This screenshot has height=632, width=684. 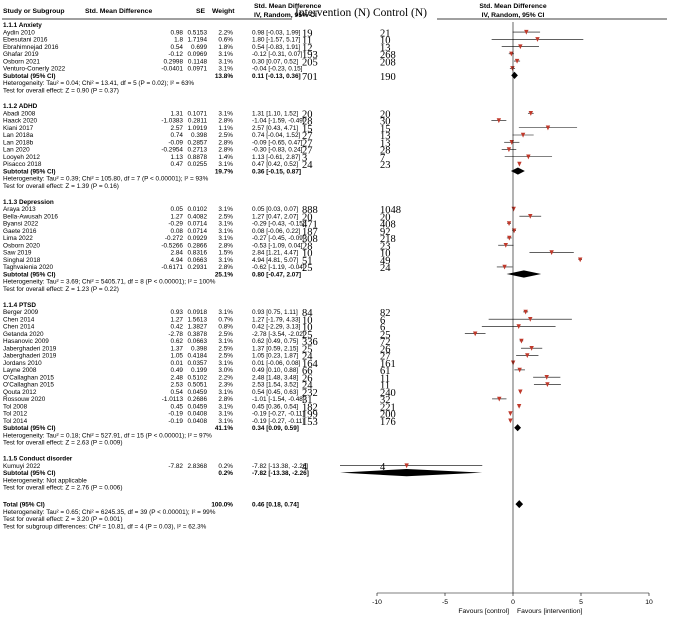 What do you see at coordinates (21, 245) in the screenshot?
I see `study-name: Osborn 2020` at bounding box center [21, 245].